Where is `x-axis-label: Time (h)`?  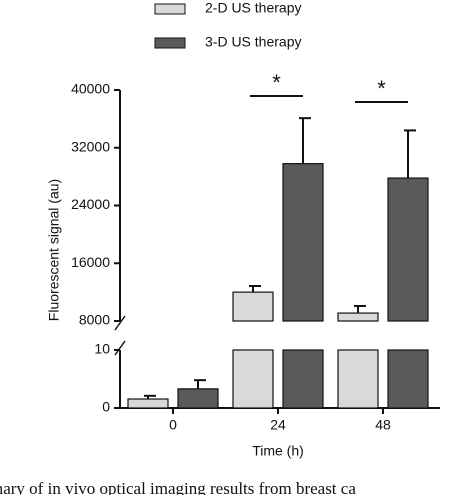
x-axis-label: Time (h) is located at coordinates (278, 451).